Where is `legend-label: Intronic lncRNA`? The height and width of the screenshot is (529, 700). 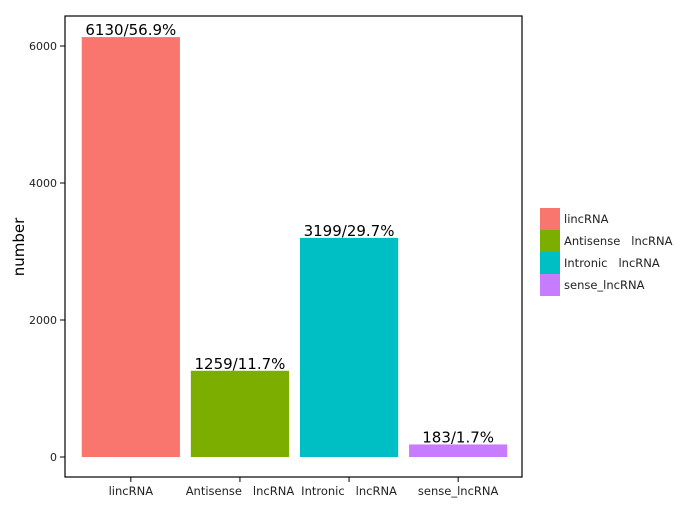 legend-label: Intronic lncRNA is located at coordinates (612, 263).